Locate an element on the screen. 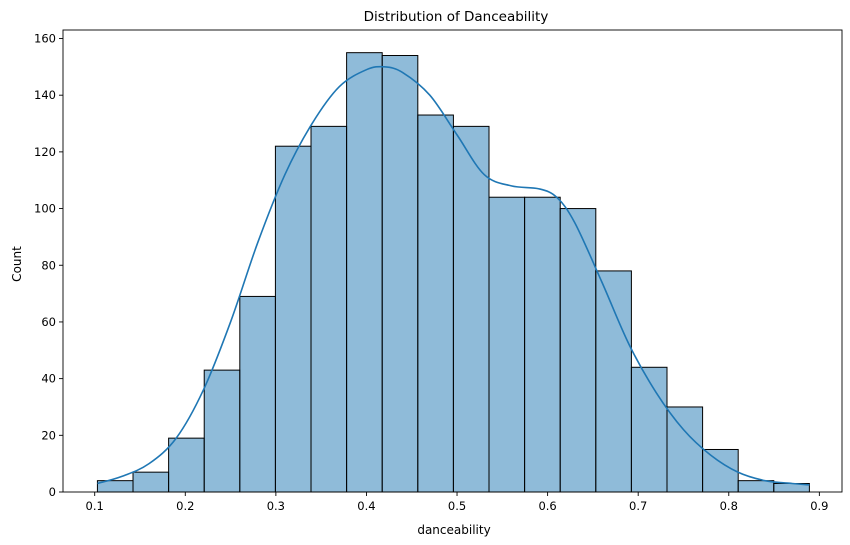 This screenshot has height=545, width=850. y-tick-label: 120 is located at coordinates (45, 152).